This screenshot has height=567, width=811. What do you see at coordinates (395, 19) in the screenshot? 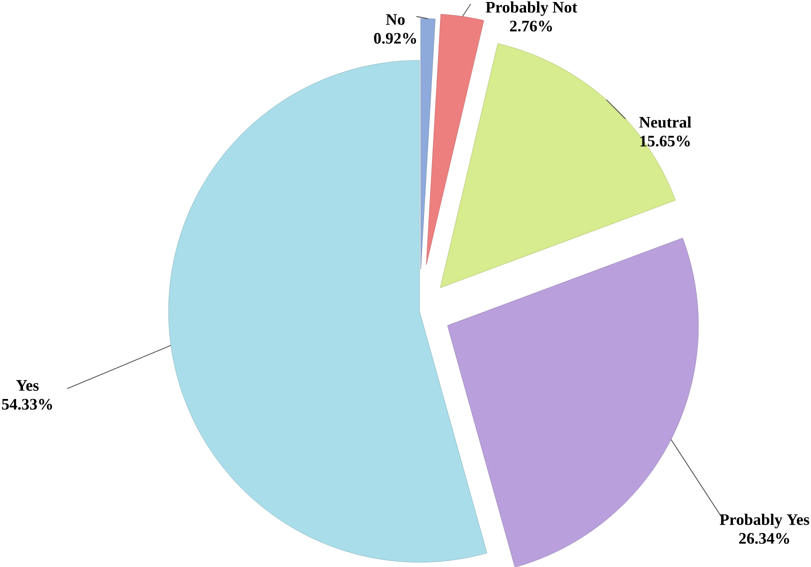
I see `slice-label: No` at bounding box center [395, 19].